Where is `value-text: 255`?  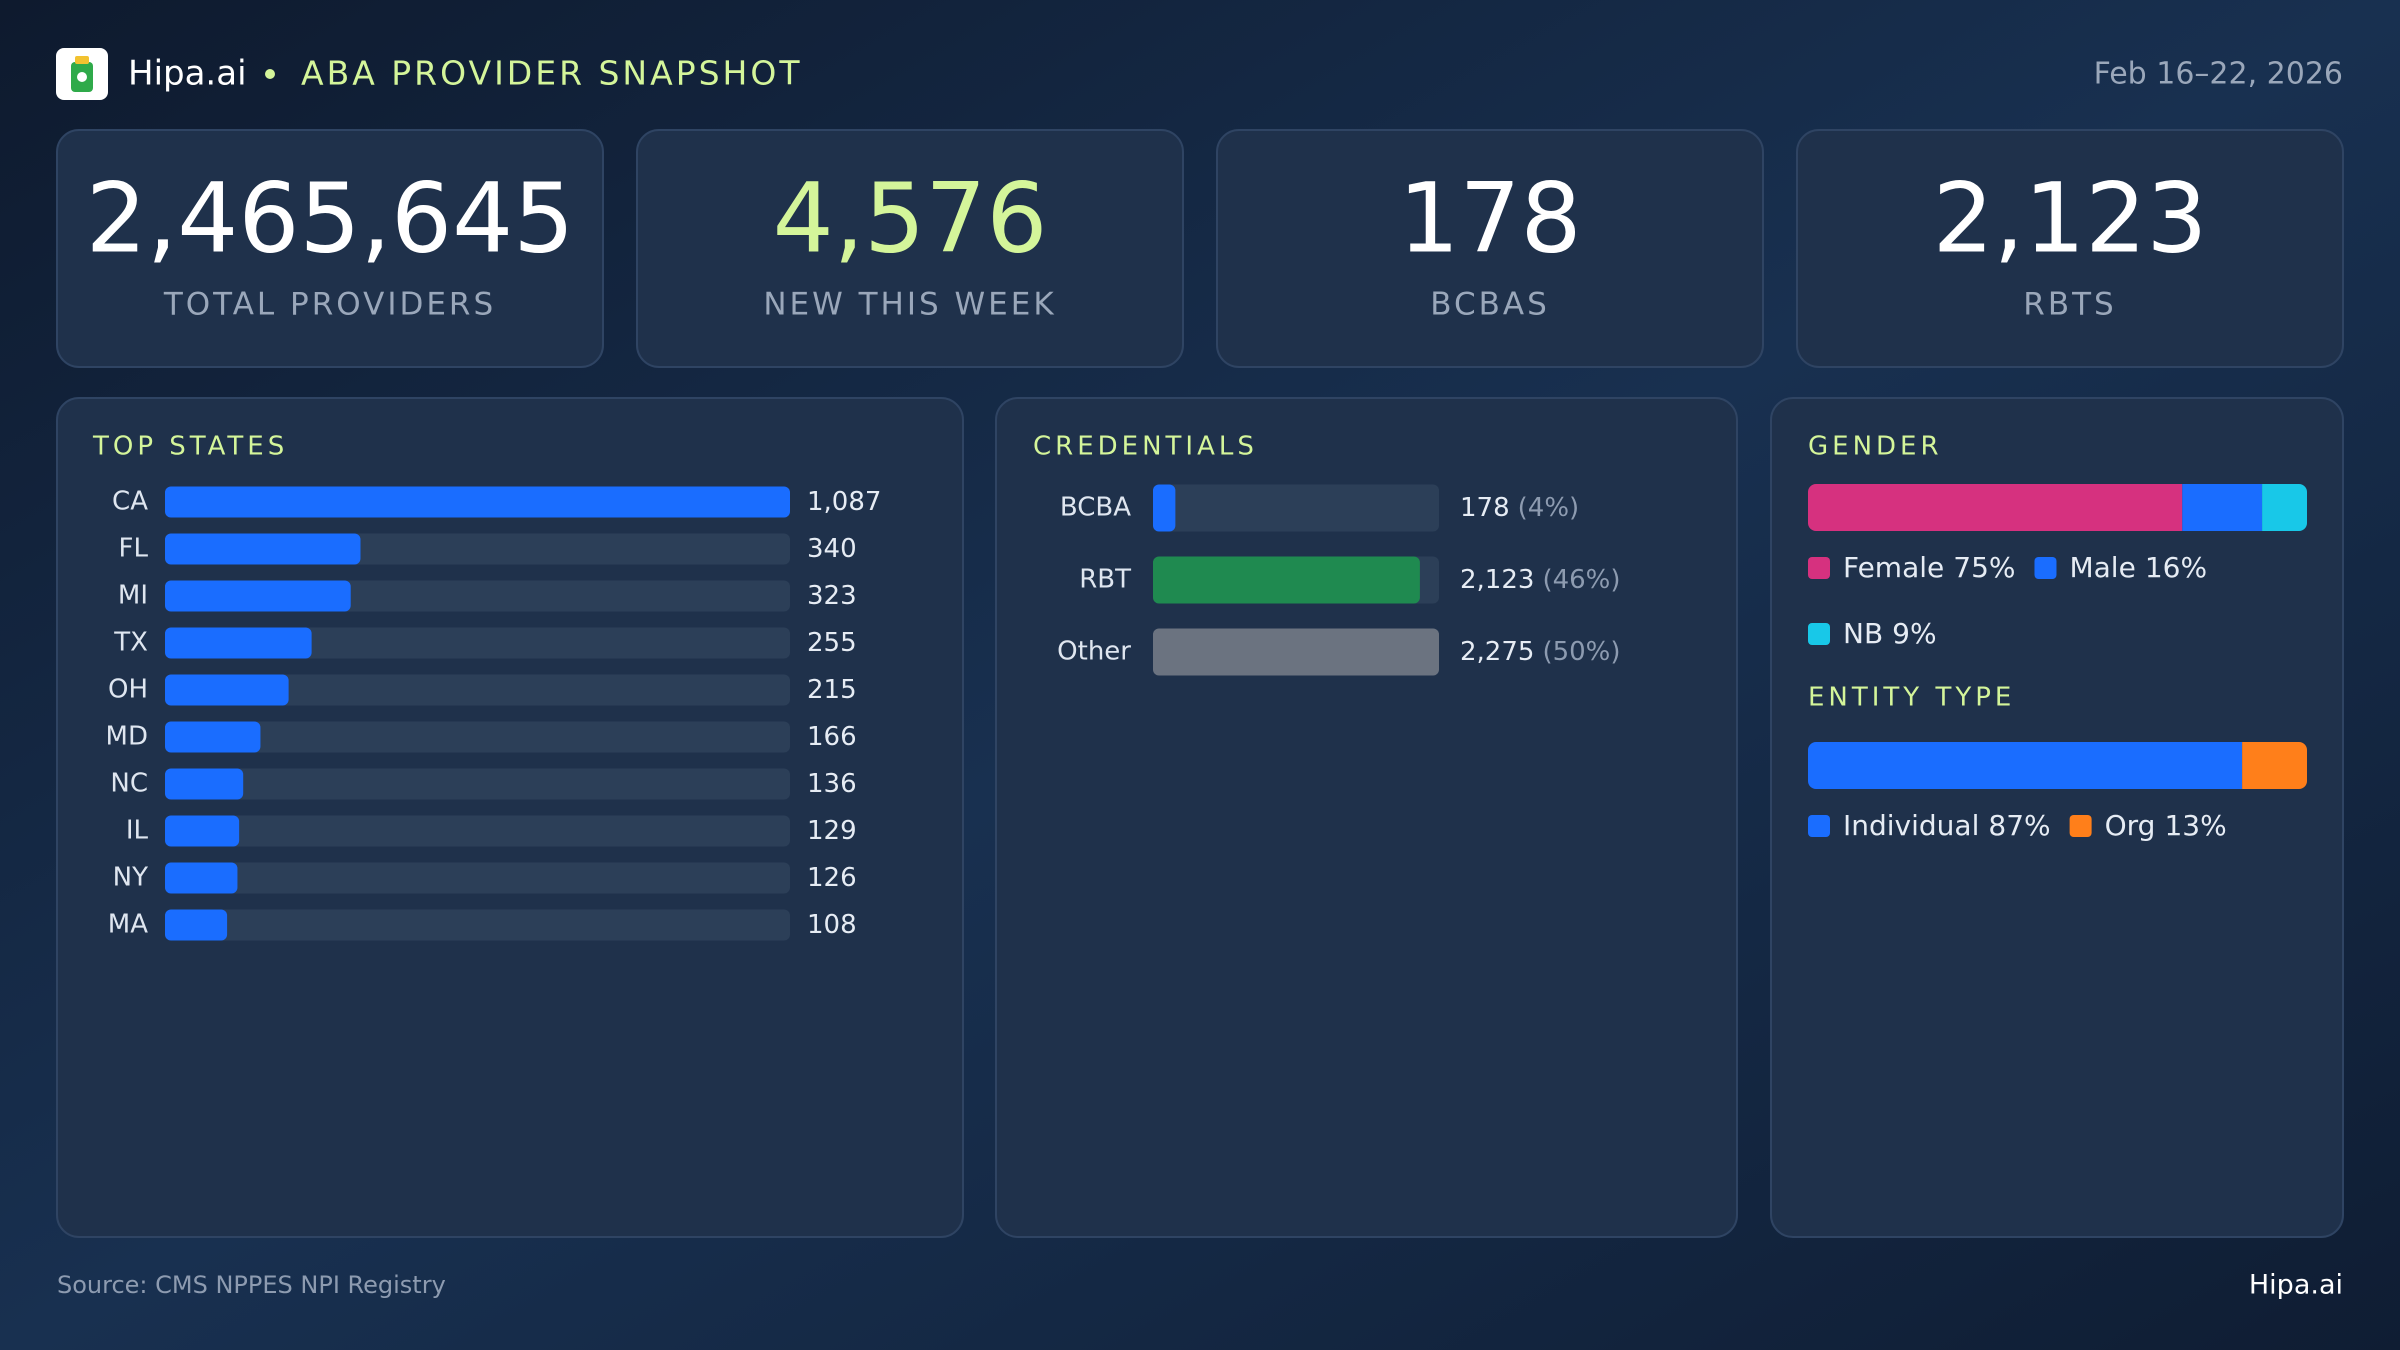
value-text: 255 is located at coordinates (832, 643).